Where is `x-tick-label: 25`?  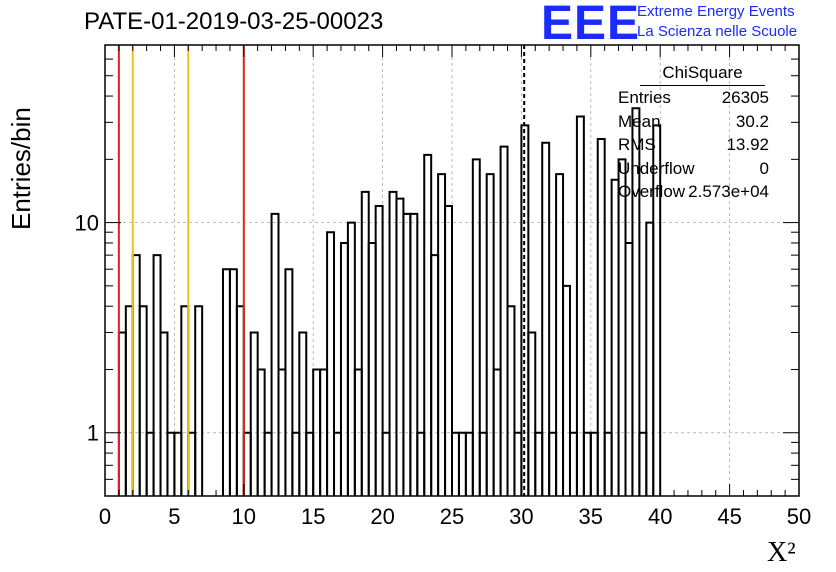 x-tick-label: 25 is located at coordinates (452, 516).